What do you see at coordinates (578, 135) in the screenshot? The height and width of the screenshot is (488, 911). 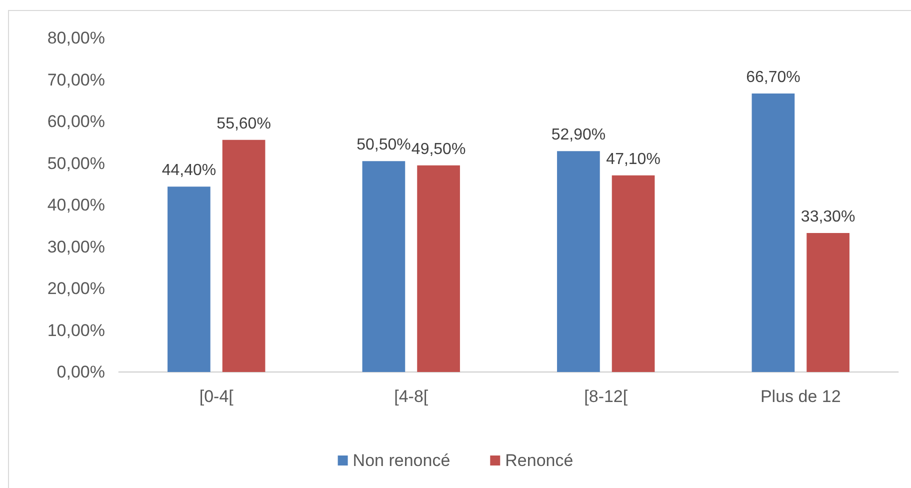 I see `data-label: 52,90%` at bounding box center [578, 135].